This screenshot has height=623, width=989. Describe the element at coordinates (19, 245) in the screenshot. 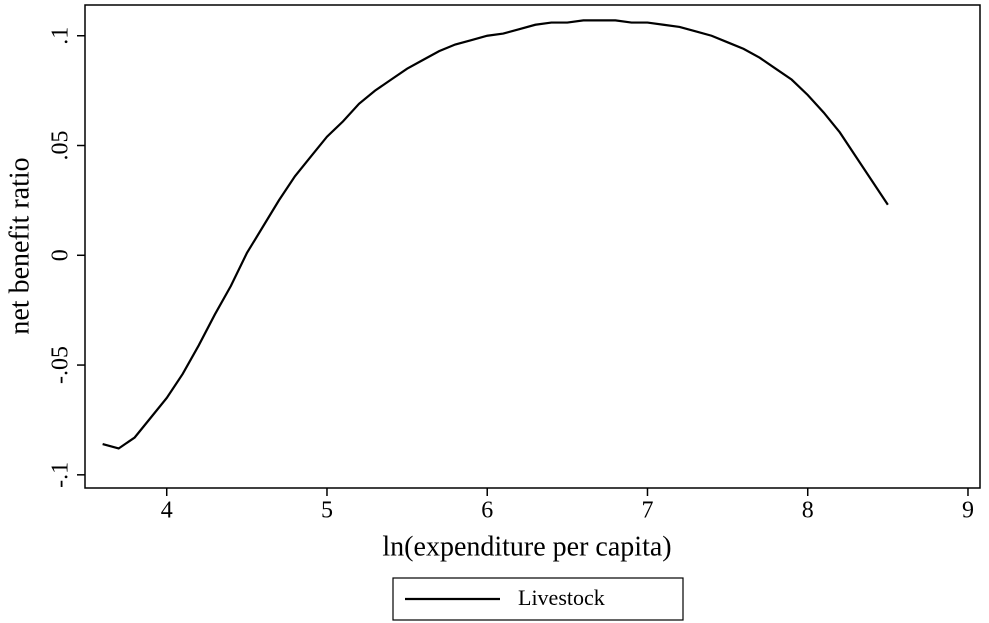

I see `y-axis-title: net benefit ratio` at that location.